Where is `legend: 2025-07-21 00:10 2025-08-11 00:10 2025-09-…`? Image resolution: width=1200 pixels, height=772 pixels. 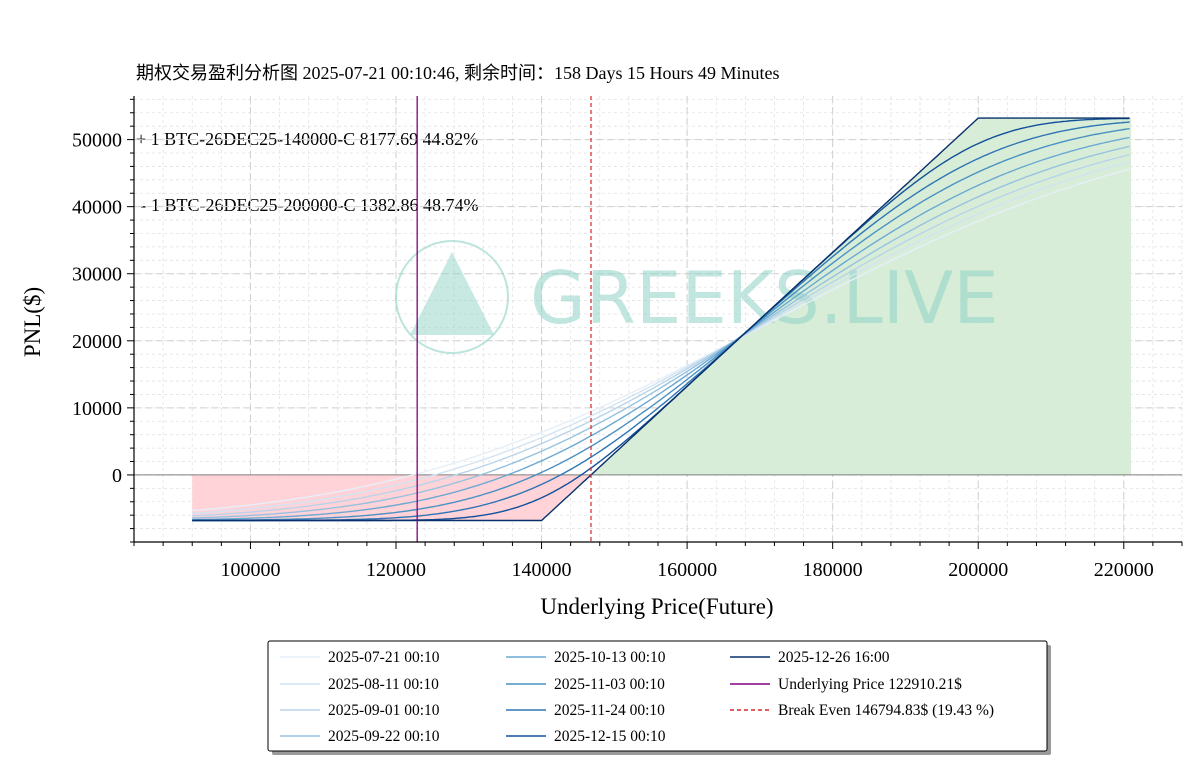 legend: 2025-07-21 00:10 2025-08-11 00:10 2025-09-… is located at coordinates (659, 697).